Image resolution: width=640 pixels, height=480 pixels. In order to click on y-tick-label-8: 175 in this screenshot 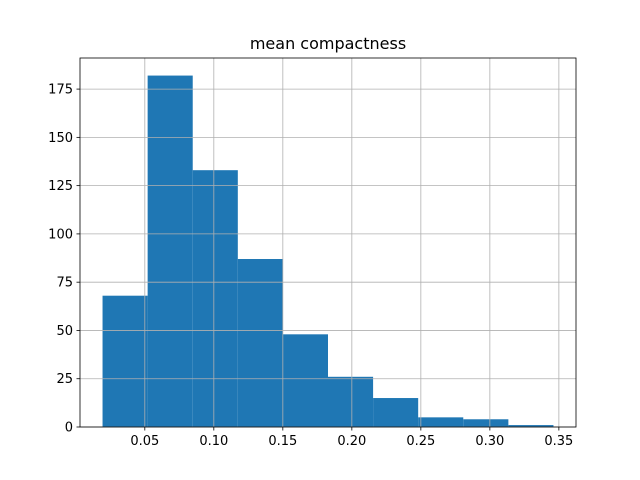, I will do `click(60, 90)`.